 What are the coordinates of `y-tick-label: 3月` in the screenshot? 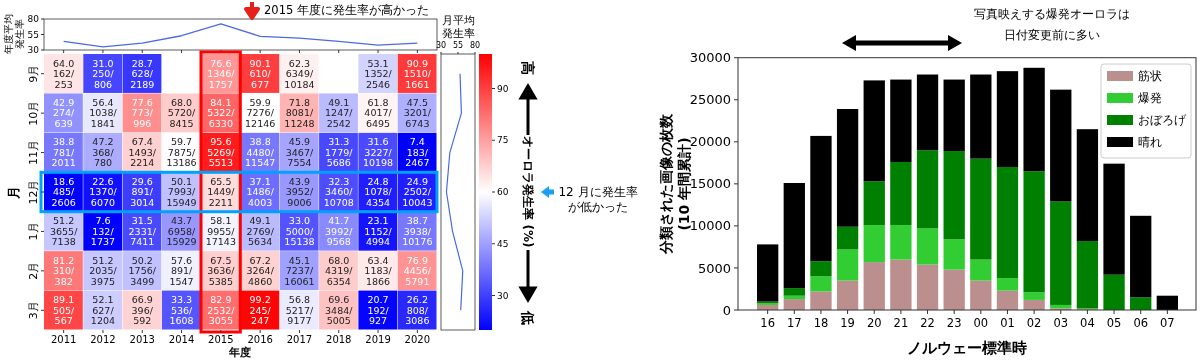 It's located at (33, 310).